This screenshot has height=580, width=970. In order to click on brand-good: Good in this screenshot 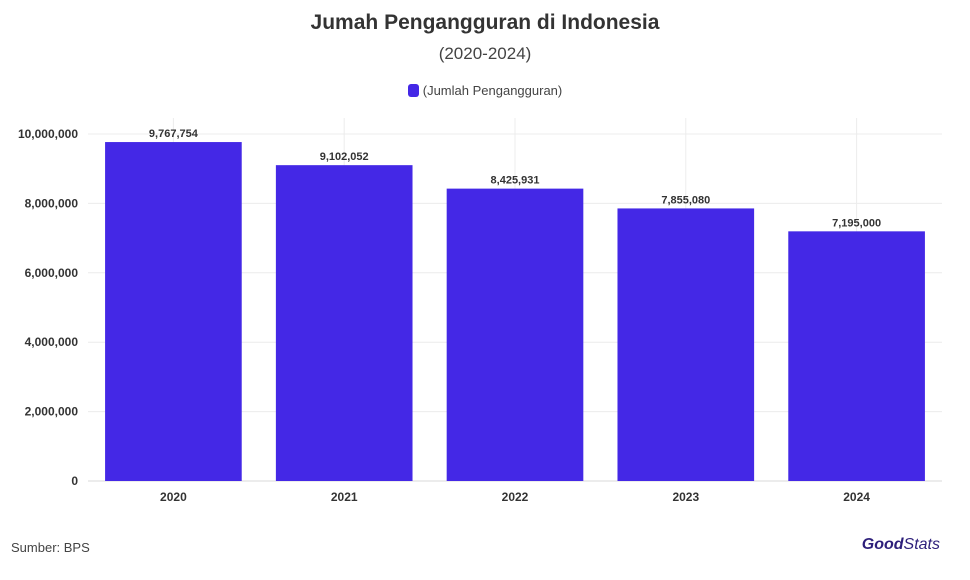, I will do `click(882, 544)`.